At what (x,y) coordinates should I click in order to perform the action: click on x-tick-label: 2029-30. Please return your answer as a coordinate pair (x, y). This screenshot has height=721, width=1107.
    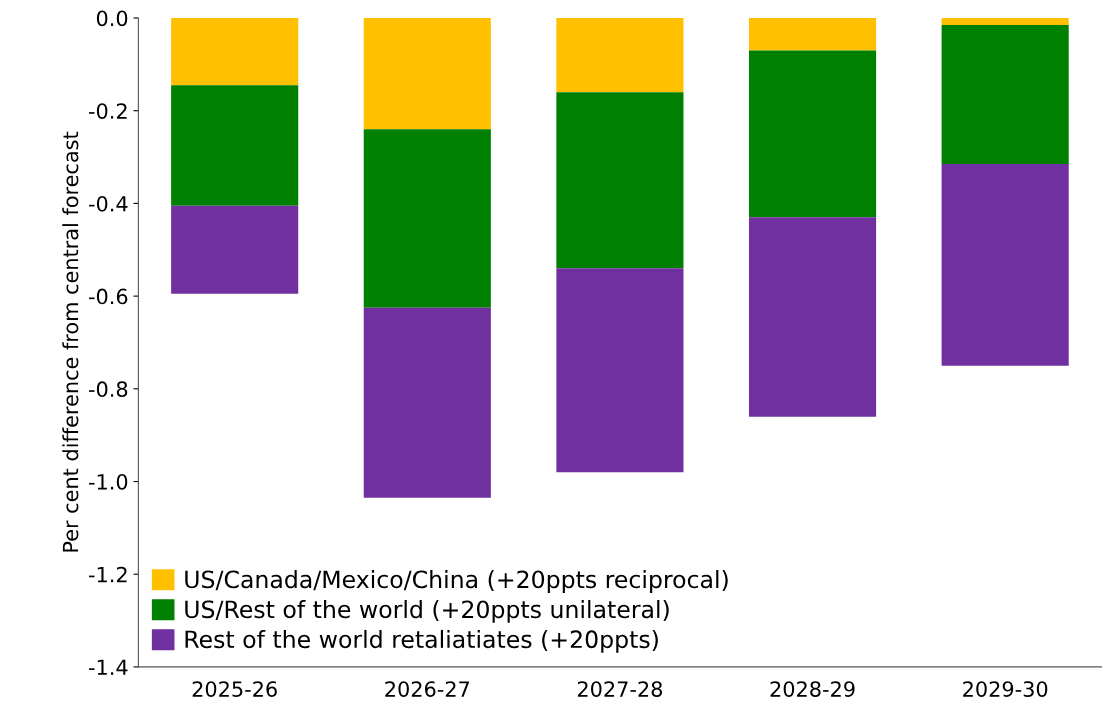
    Looking at the image, I should click on (1005, 689).